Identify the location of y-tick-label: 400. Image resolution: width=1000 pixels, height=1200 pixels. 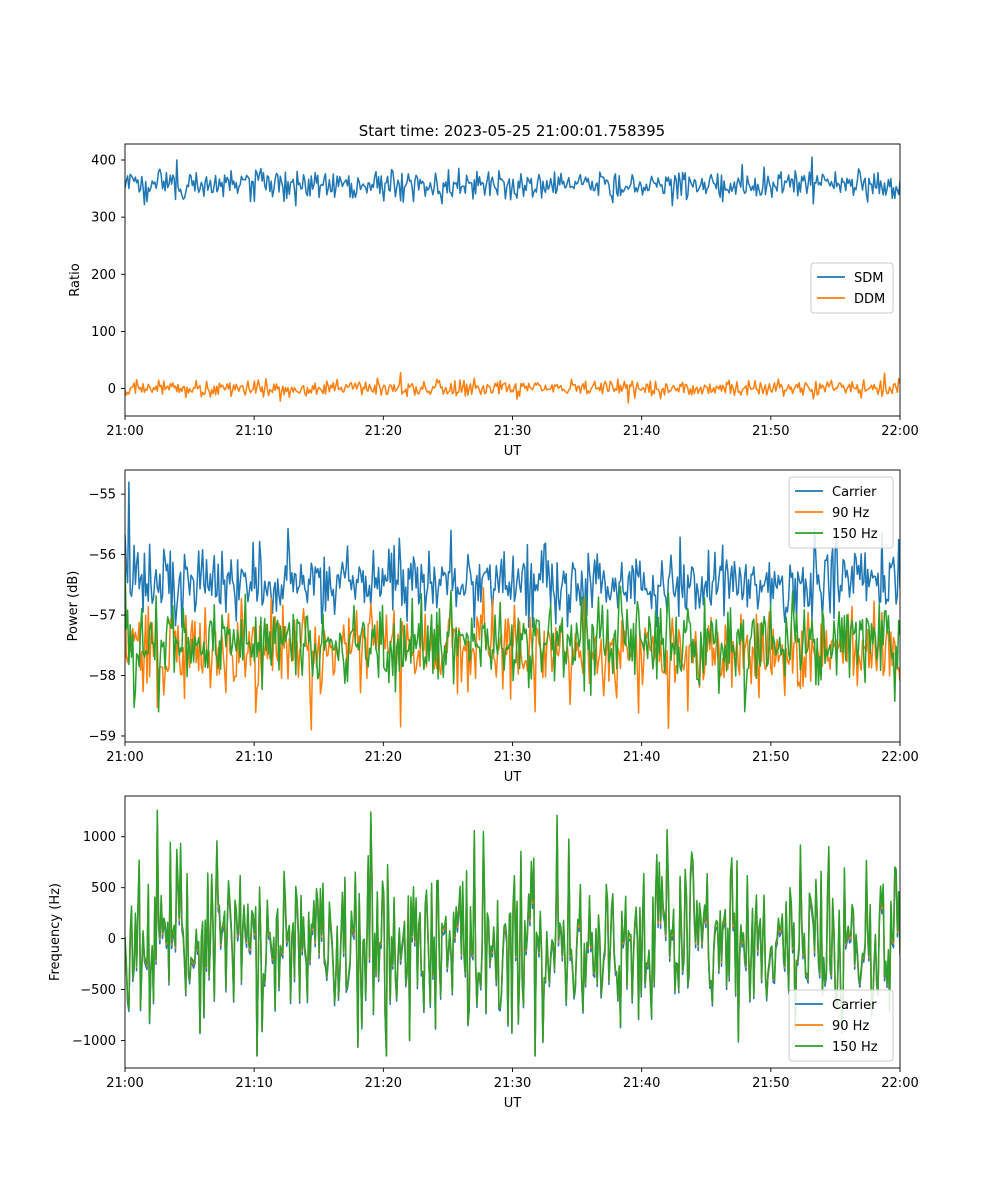
(103, 161).